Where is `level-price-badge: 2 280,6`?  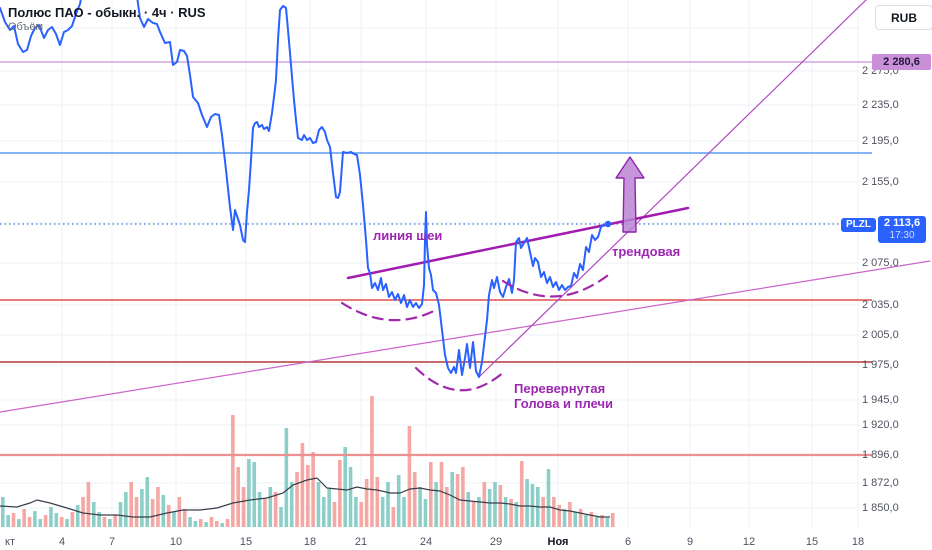
level-price-badge: 2 280,6 is located at coordinates (901, 62).